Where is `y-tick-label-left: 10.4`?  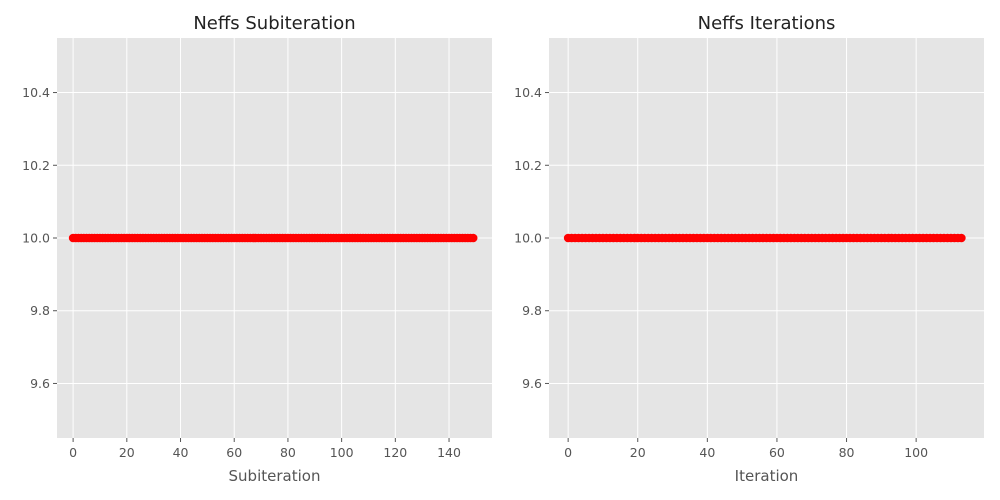
y-tick-label-left: 10.4 is located at coordinates (36, 92).